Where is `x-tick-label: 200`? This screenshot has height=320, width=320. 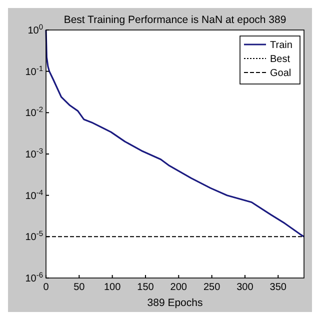 x-tick-label: 200 is located at coordinates (179, 287).